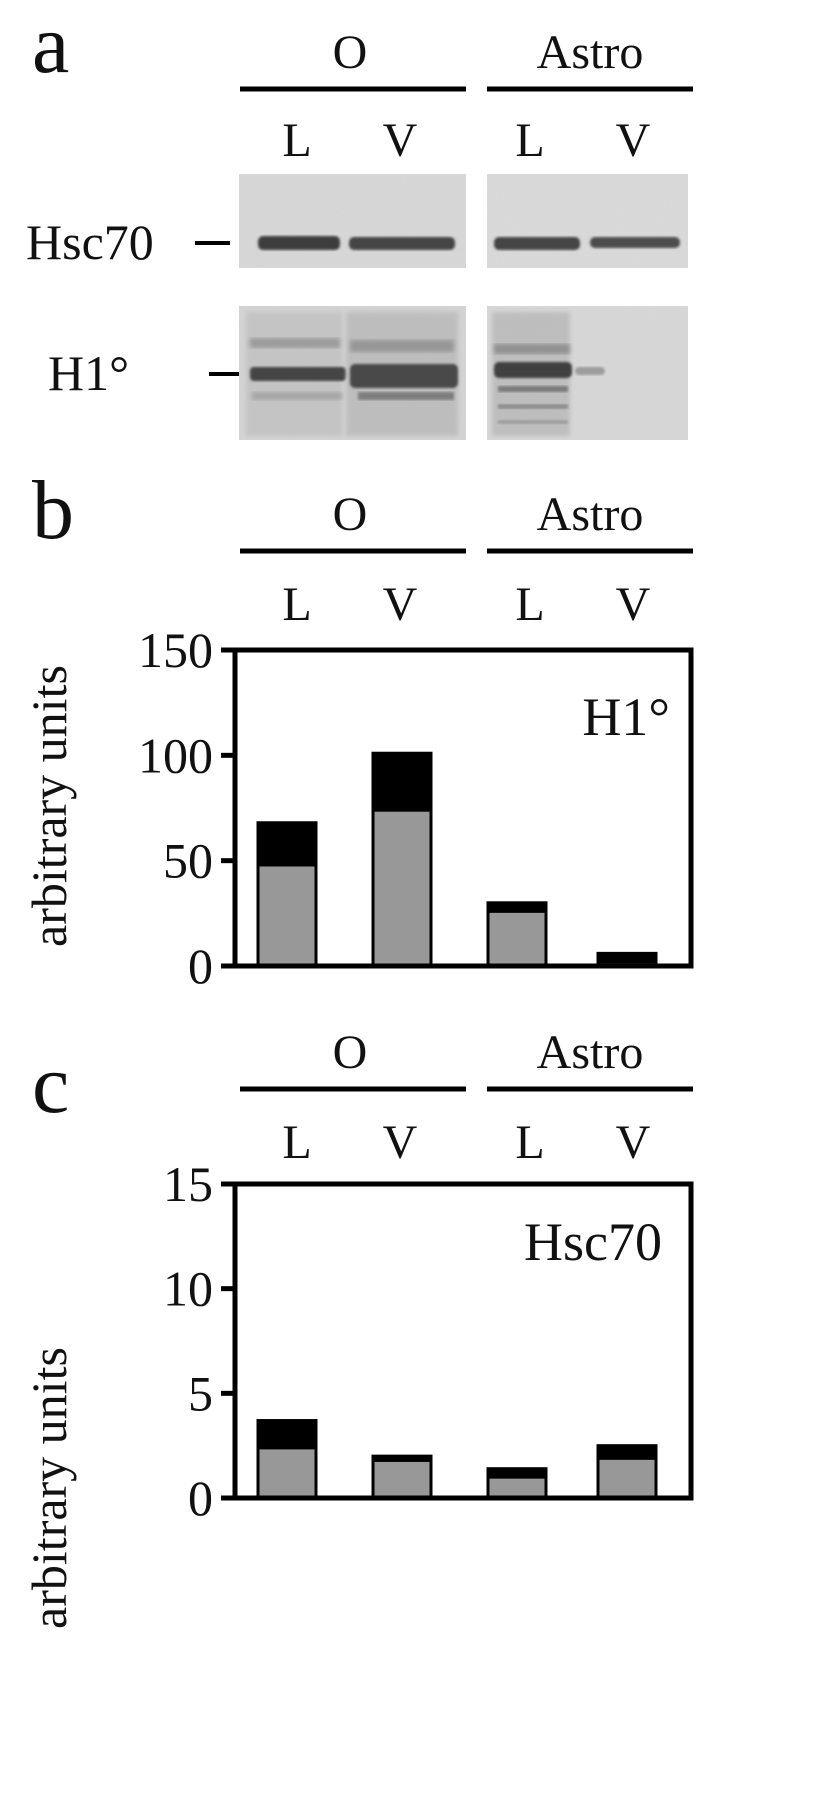 The image size is (827, 1816). I want to click on panel-c-letter: c, so click(50, 1084).